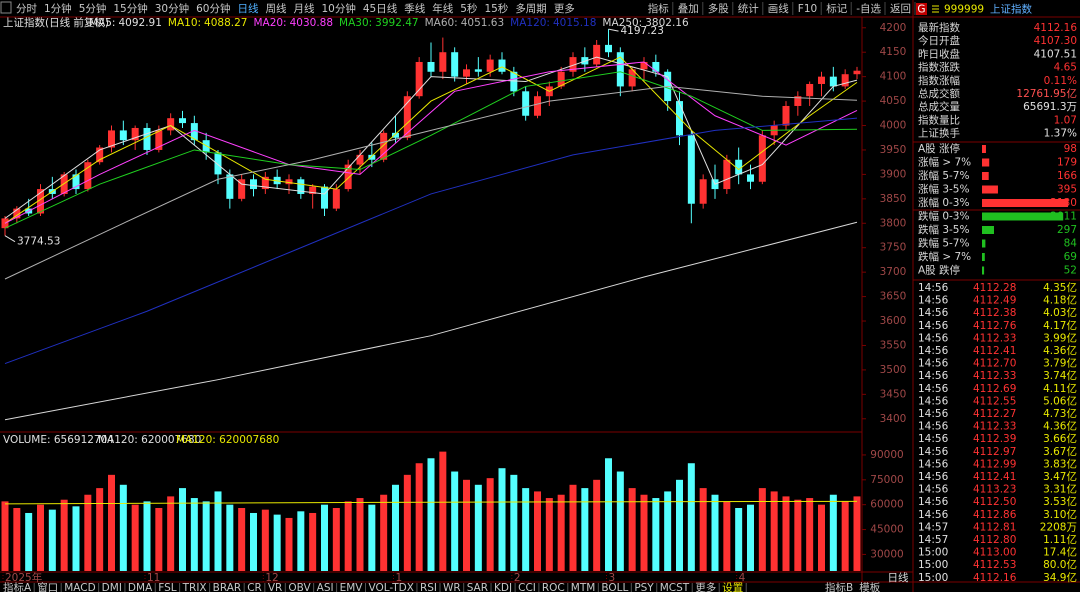 This screenshot has width=1080, height=592. What do you see at coordinates (194, 587) in the screenshot?
I see `indicator-tab: TRIX` at bounding box center [194, 587].